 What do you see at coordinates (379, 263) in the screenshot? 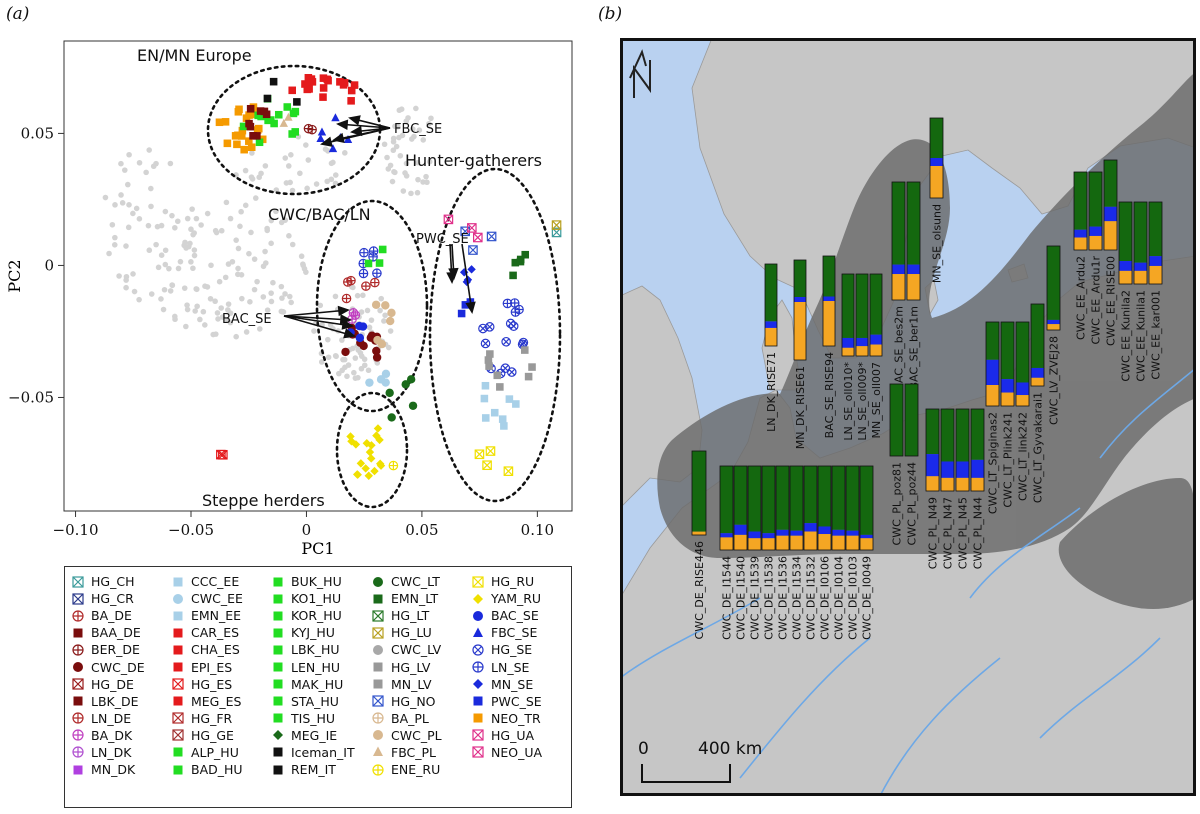
I see `point-alp_hu` at bounding box center [379, 263].